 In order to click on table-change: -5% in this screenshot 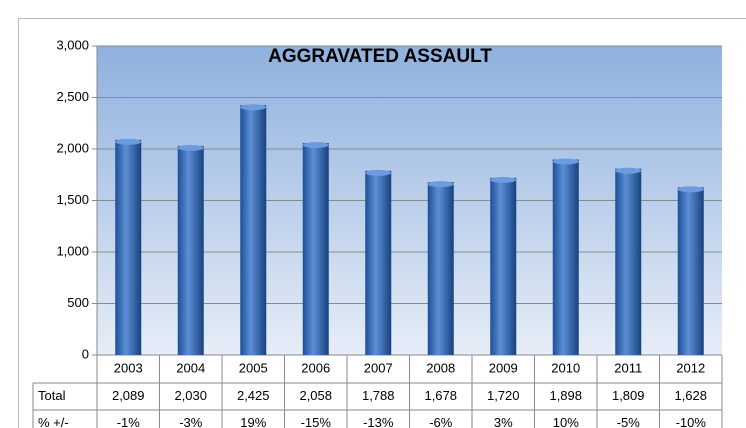, I will do `click(629, 421)`.